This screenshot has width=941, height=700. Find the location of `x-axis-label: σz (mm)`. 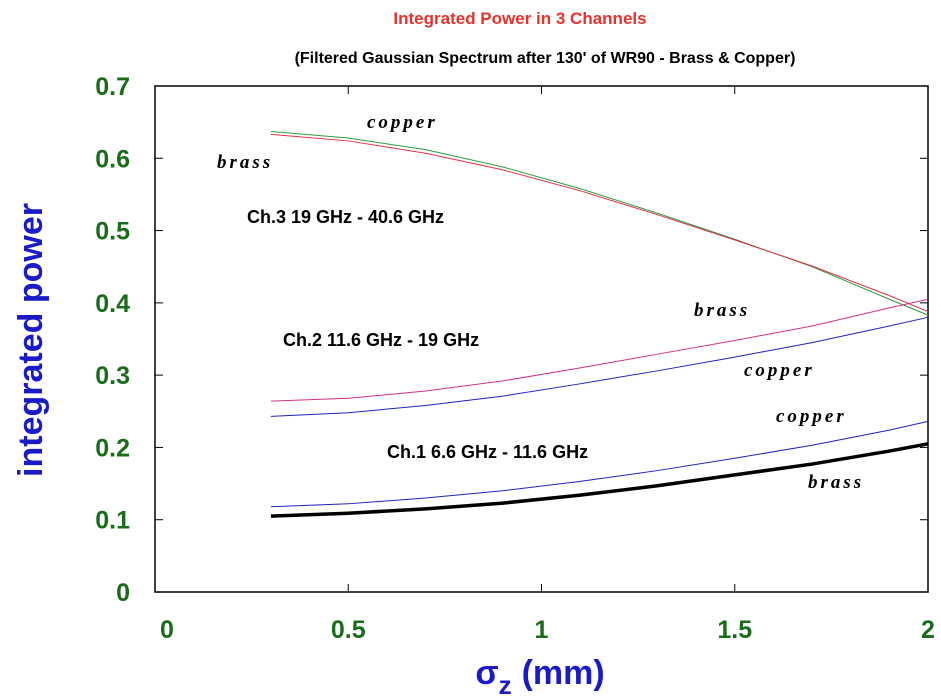

x-axis-label: σz (mm) is located at coordinates (539, 677).